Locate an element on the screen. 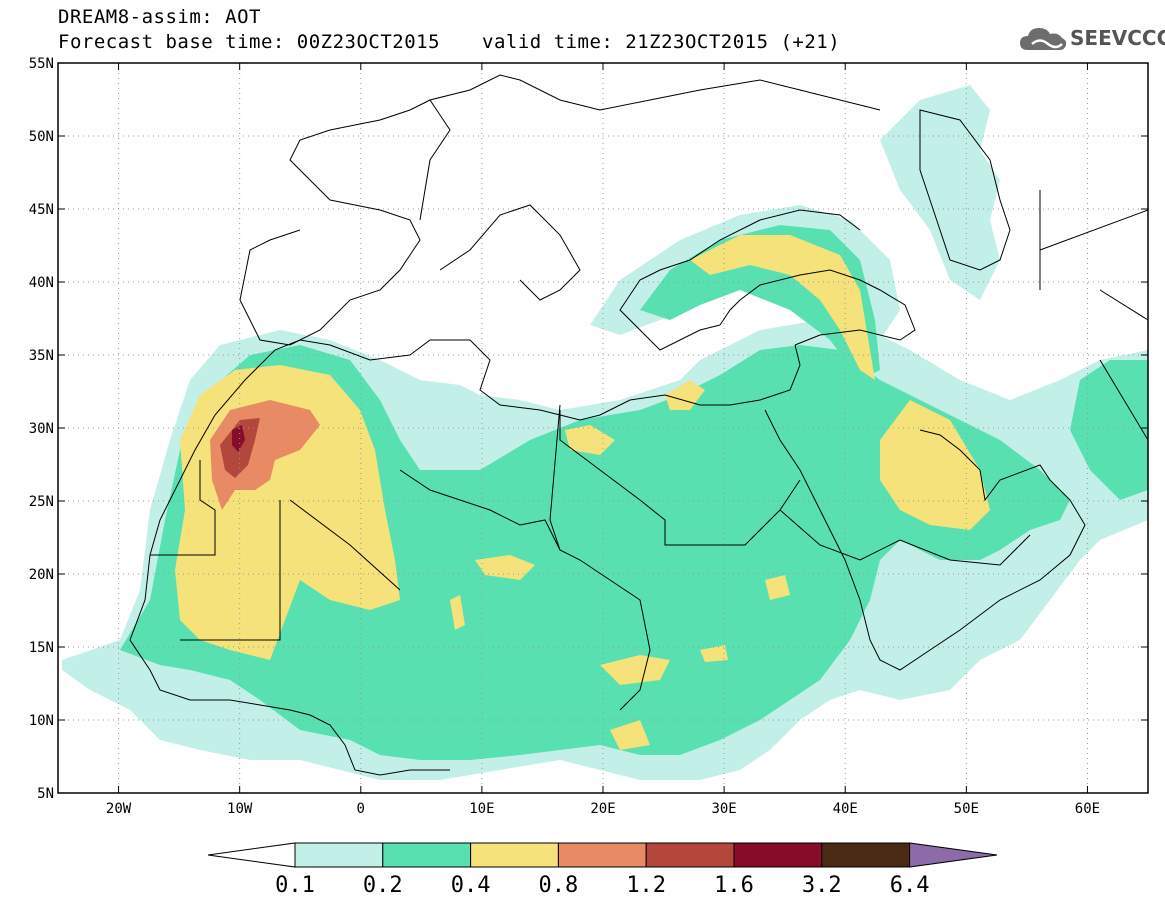  colorbar-label: 3.2 is located at coordinates (822, 885).